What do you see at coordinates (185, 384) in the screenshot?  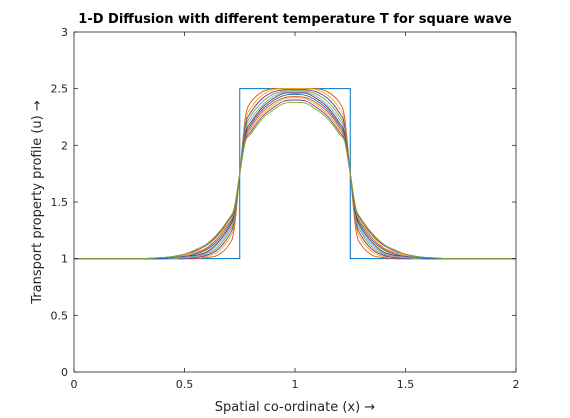 I see `x-tick-label: 0.5` at bounding box center [185, 384].